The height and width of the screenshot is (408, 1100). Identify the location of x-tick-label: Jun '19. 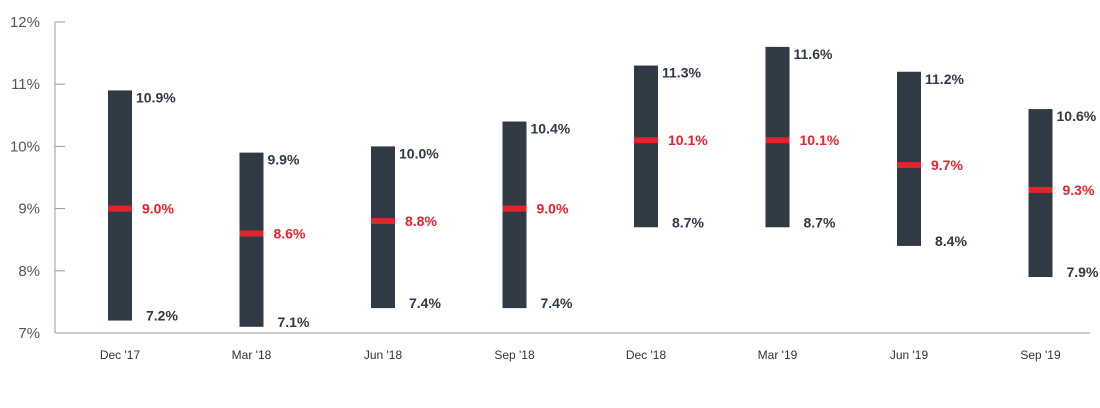
(909, 355).